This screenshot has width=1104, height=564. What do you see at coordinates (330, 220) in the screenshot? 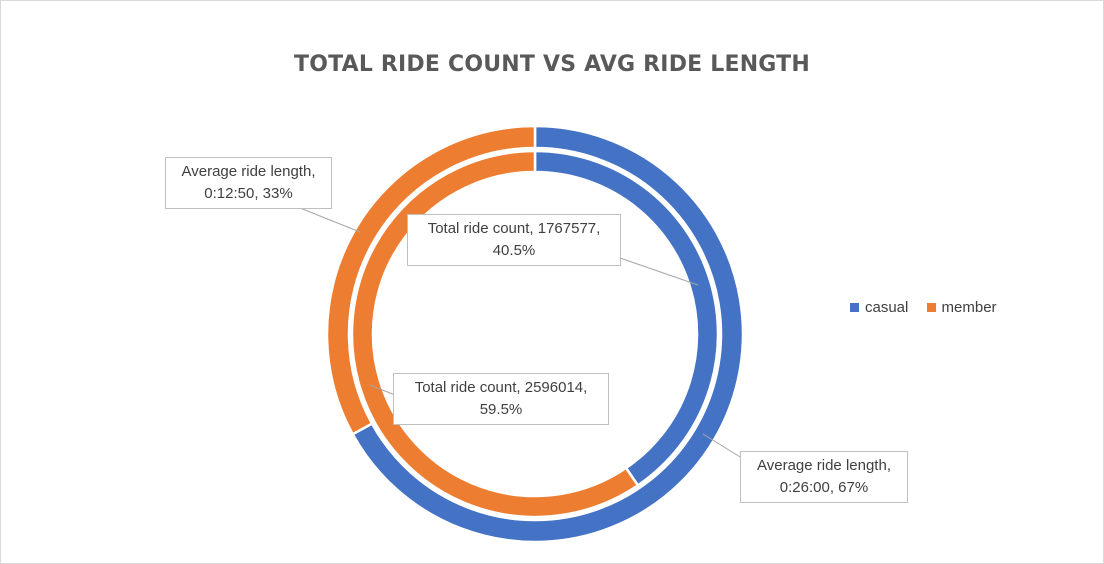
I see `leader-line-avg-member` at bounding box center [330, 220].